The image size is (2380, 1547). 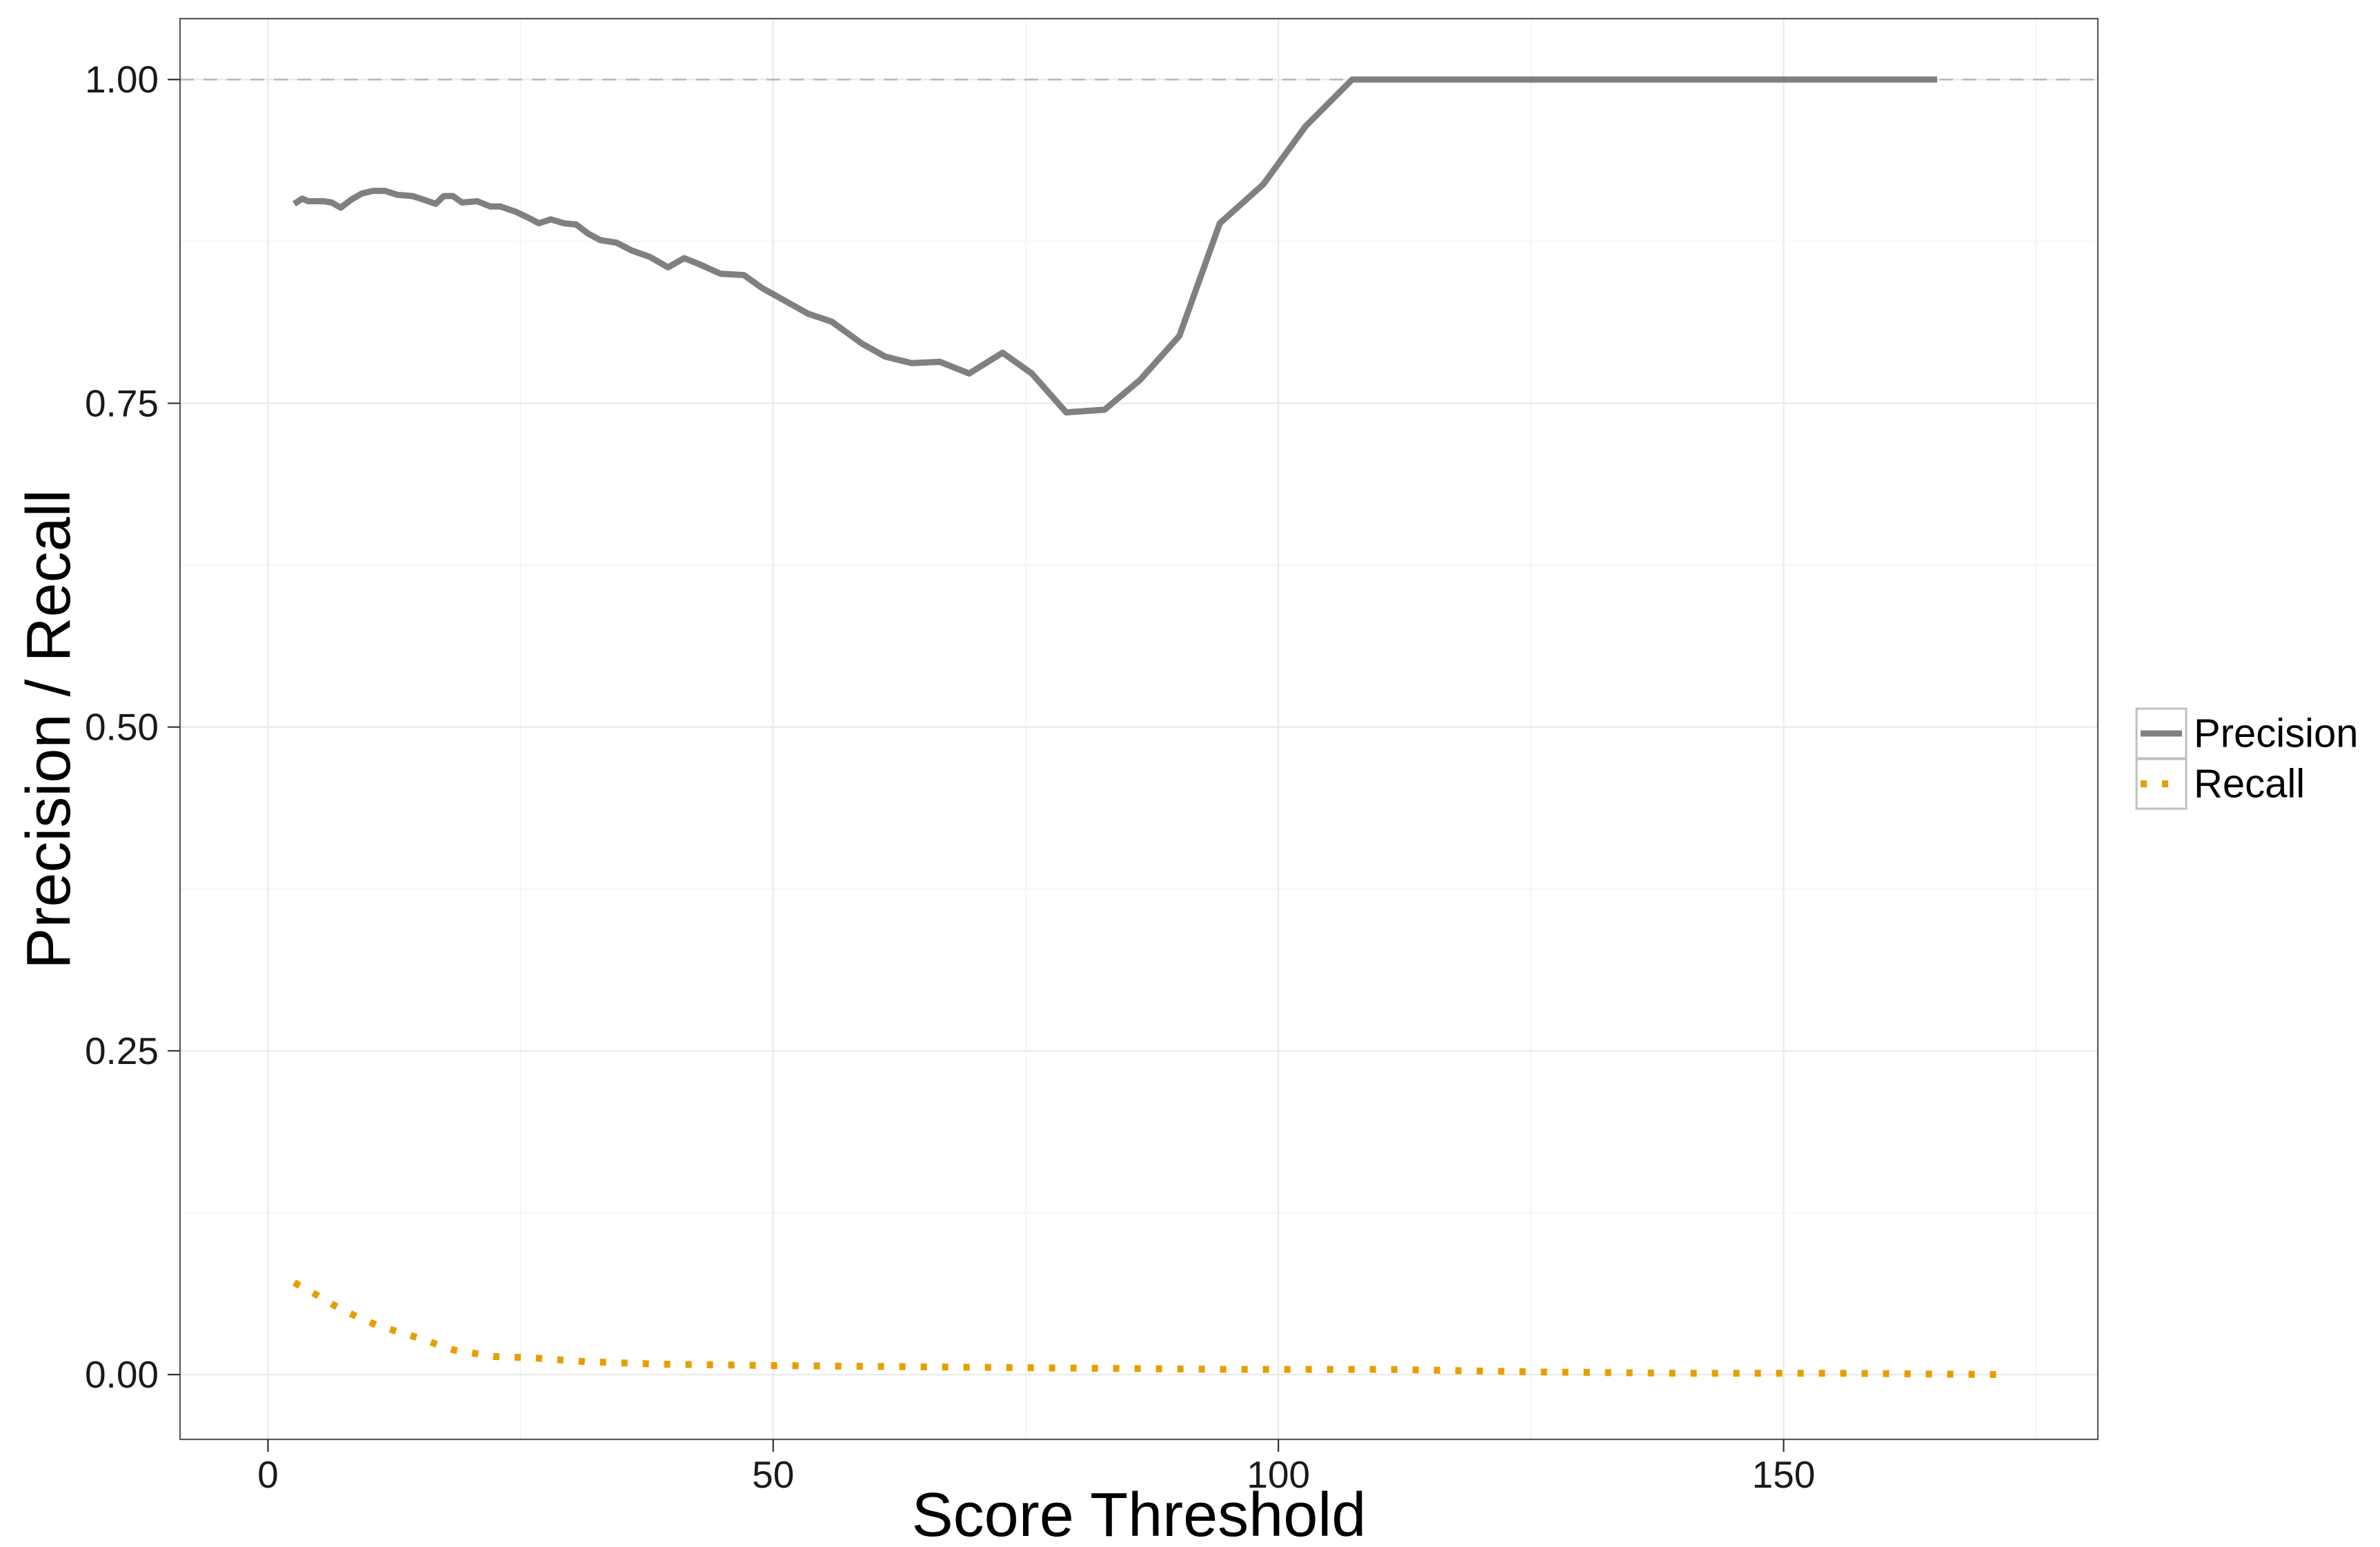 What do you see at coordinates (1278, 1474) in the screenshot?
I see `x-tick-label: 100` at bounding box center [1278, 1474].